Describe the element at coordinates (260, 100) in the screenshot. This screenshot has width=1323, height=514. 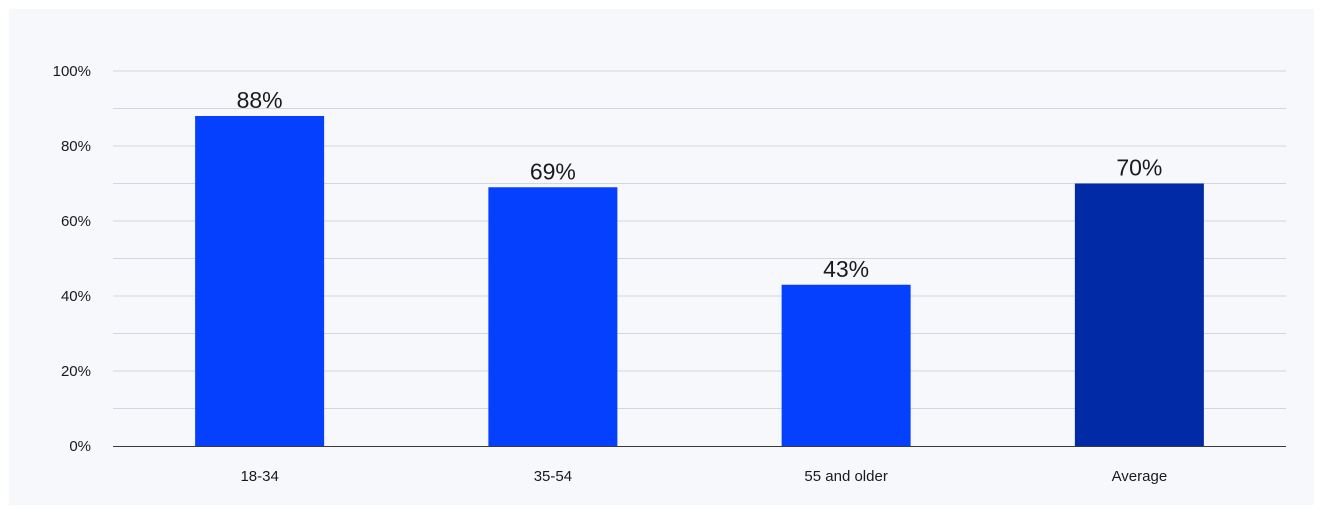
I see `bar-value-label: 88%` at that location.